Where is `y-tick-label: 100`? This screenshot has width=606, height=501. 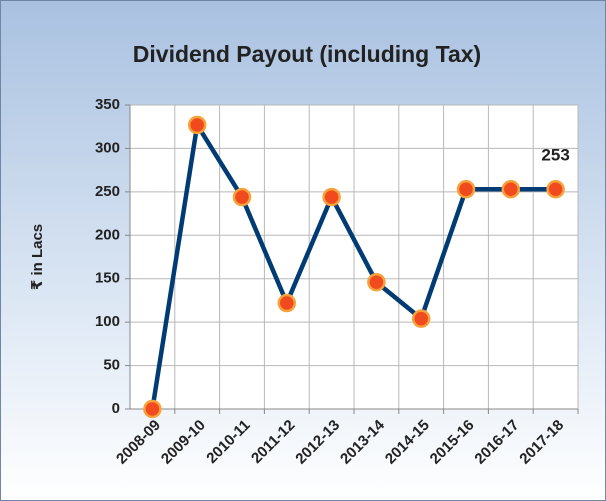 y-tick-label: 100 is located at coordinates (107, 321).